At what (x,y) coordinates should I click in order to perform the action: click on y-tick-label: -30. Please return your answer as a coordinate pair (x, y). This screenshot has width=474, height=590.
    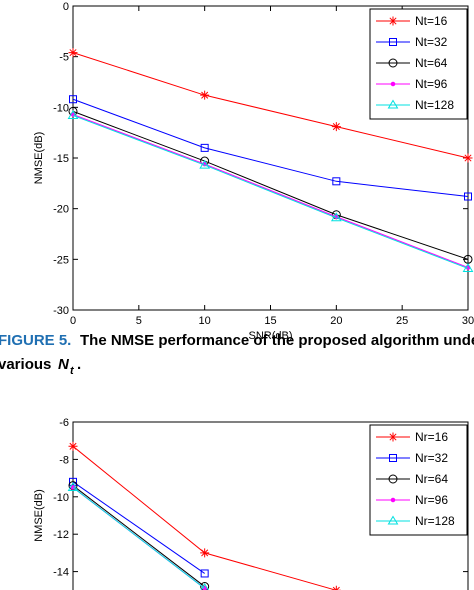
    Looking at the image, I should click on (61, 311).